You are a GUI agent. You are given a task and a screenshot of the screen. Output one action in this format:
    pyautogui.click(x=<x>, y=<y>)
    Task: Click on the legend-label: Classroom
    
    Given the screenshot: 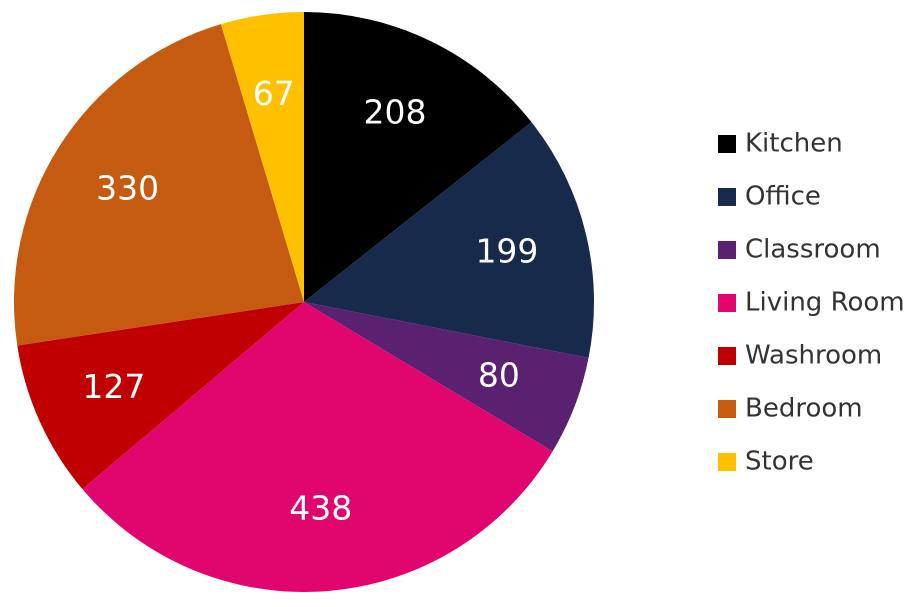 What is the action you would take?
    pyautogui.click(x=813, y=250)
    